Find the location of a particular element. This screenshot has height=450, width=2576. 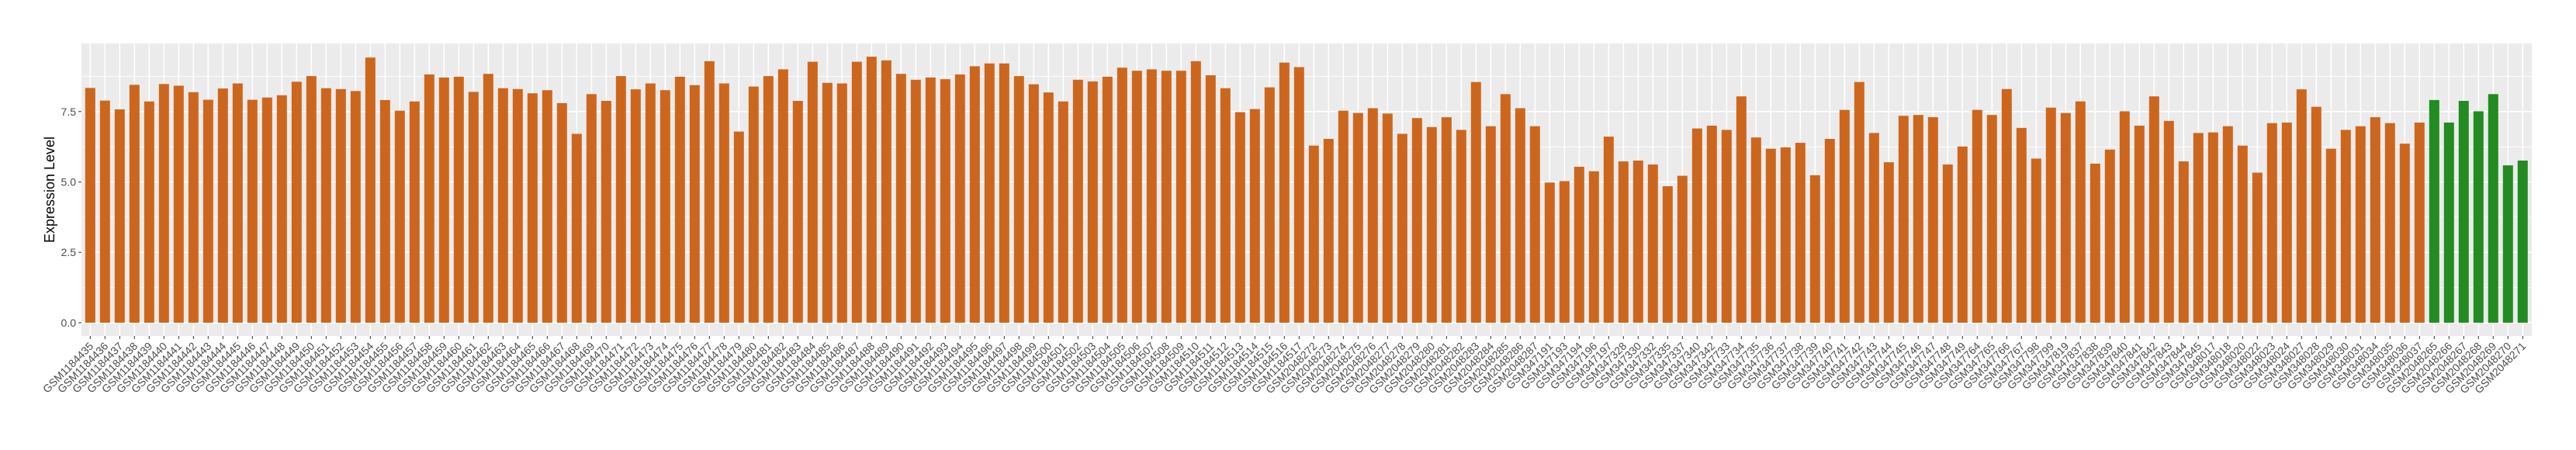

y-tick-label: 7.5 is located at coordinates (69, 112).